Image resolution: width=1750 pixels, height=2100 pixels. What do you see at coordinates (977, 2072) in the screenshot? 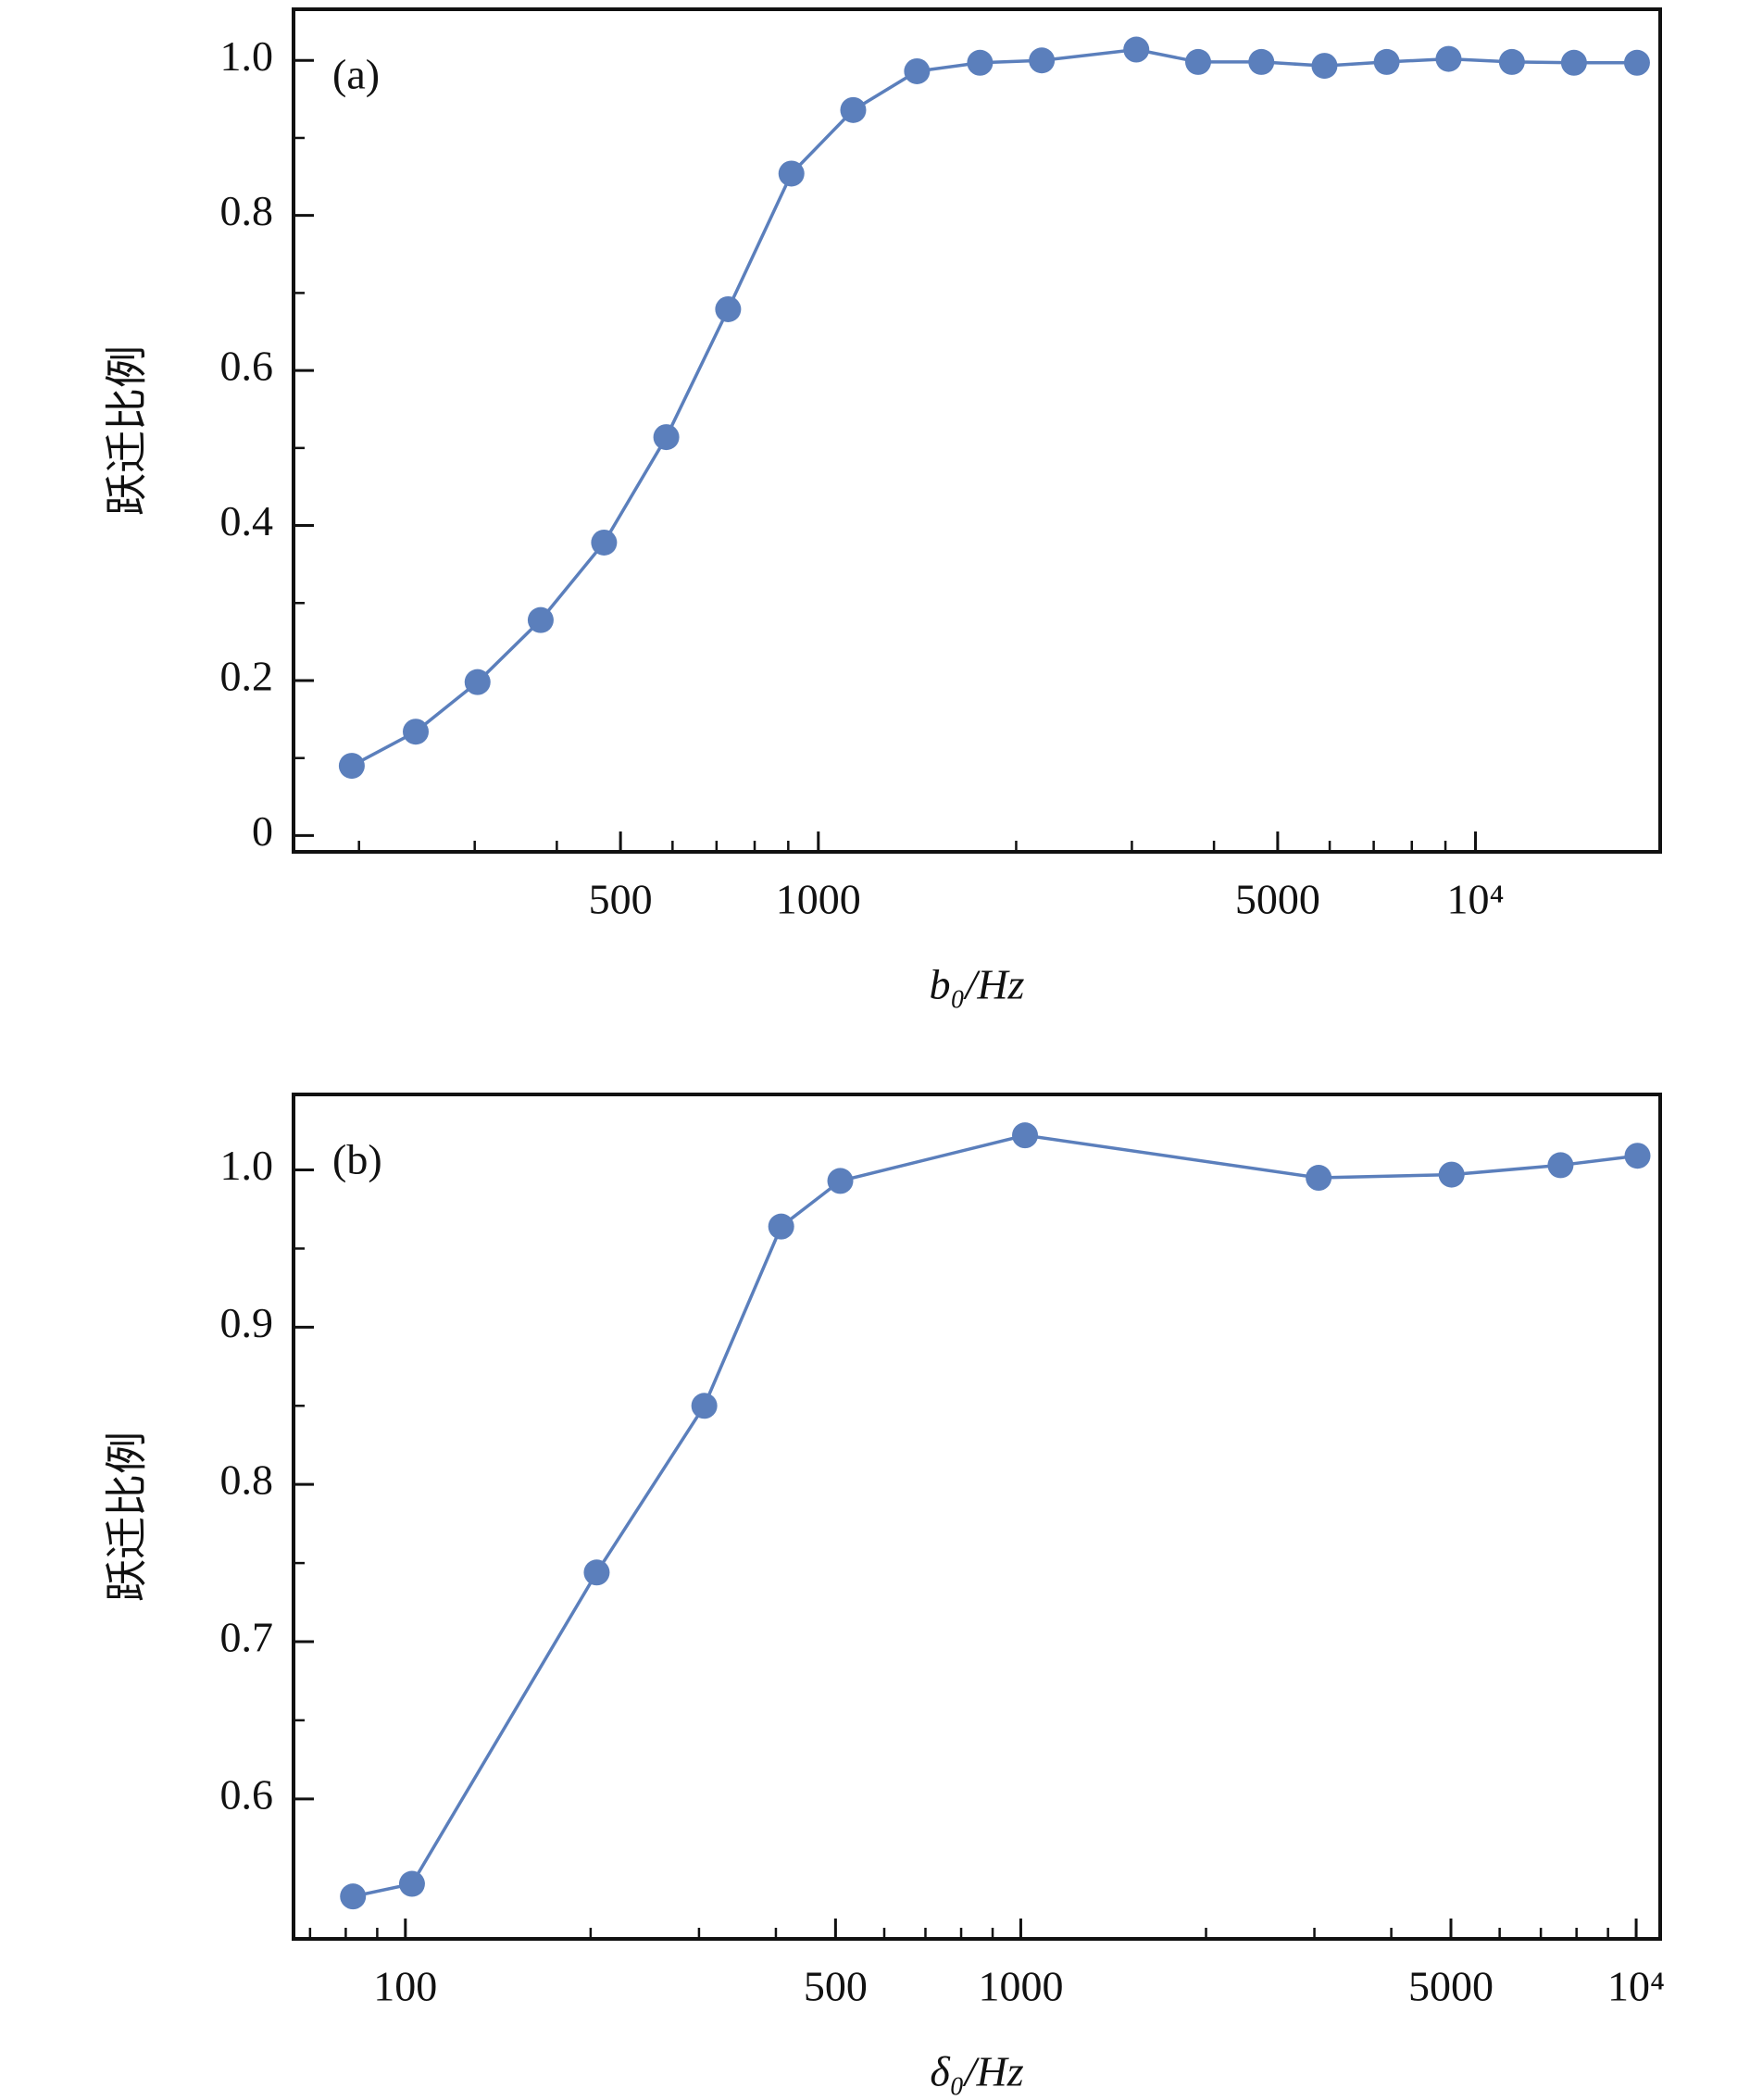
I see `x-axis-label: δ₀/Hz` at bounding box center [977, 2072].